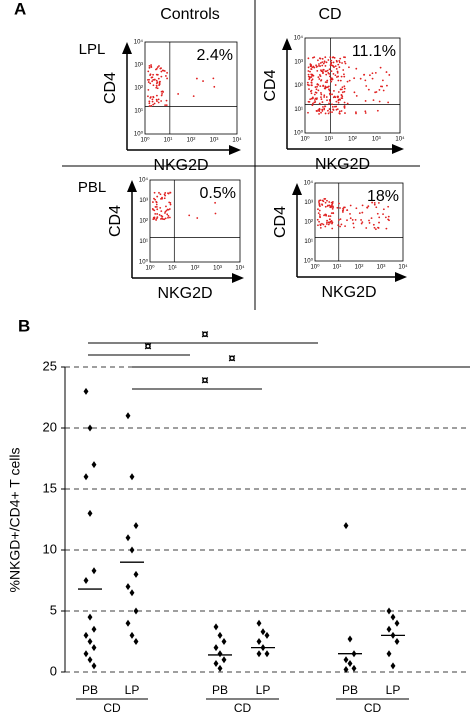 The width and height of the screenshot is (474, 716). Describe the element at coordinates (381, 268) in the screenshot. I see `x-tick-label: 10³` at that location.